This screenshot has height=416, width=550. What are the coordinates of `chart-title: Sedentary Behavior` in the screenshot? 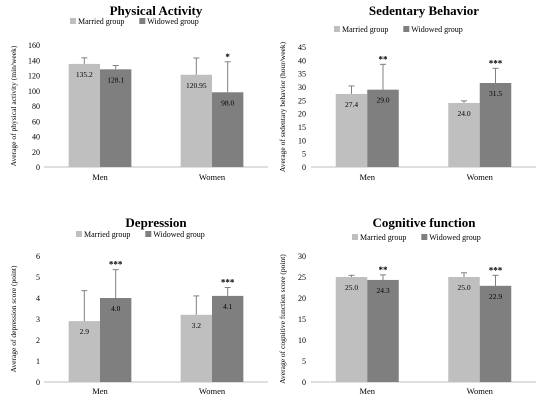 It's located at (424, 10).